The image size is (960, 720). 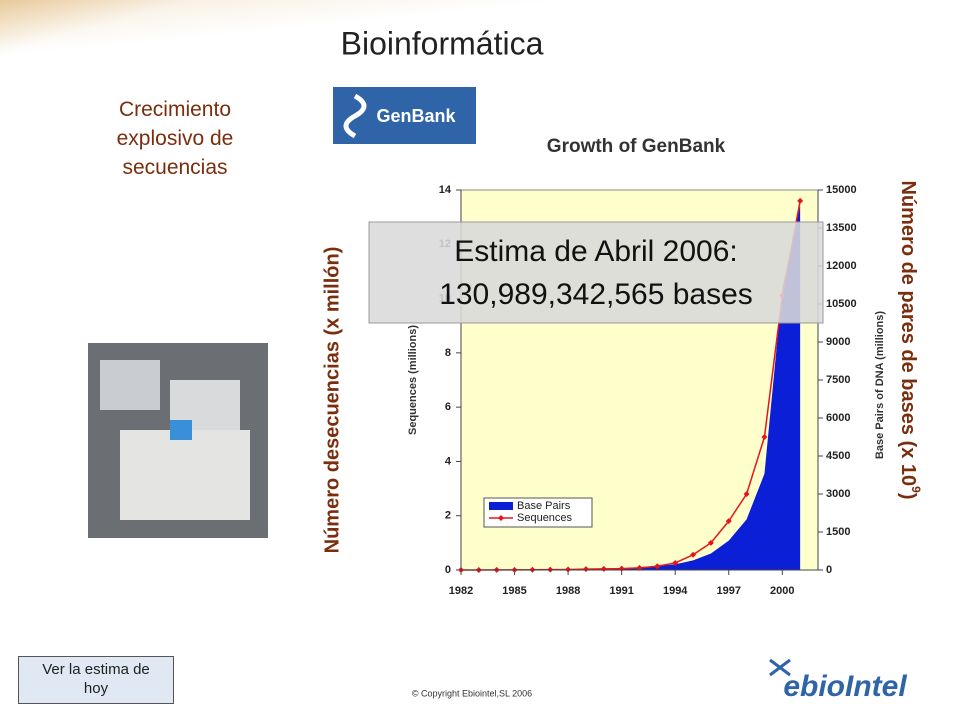 I want to click on right-annotation: Número de pares de bases (x 109), so click(x=910, y=339).